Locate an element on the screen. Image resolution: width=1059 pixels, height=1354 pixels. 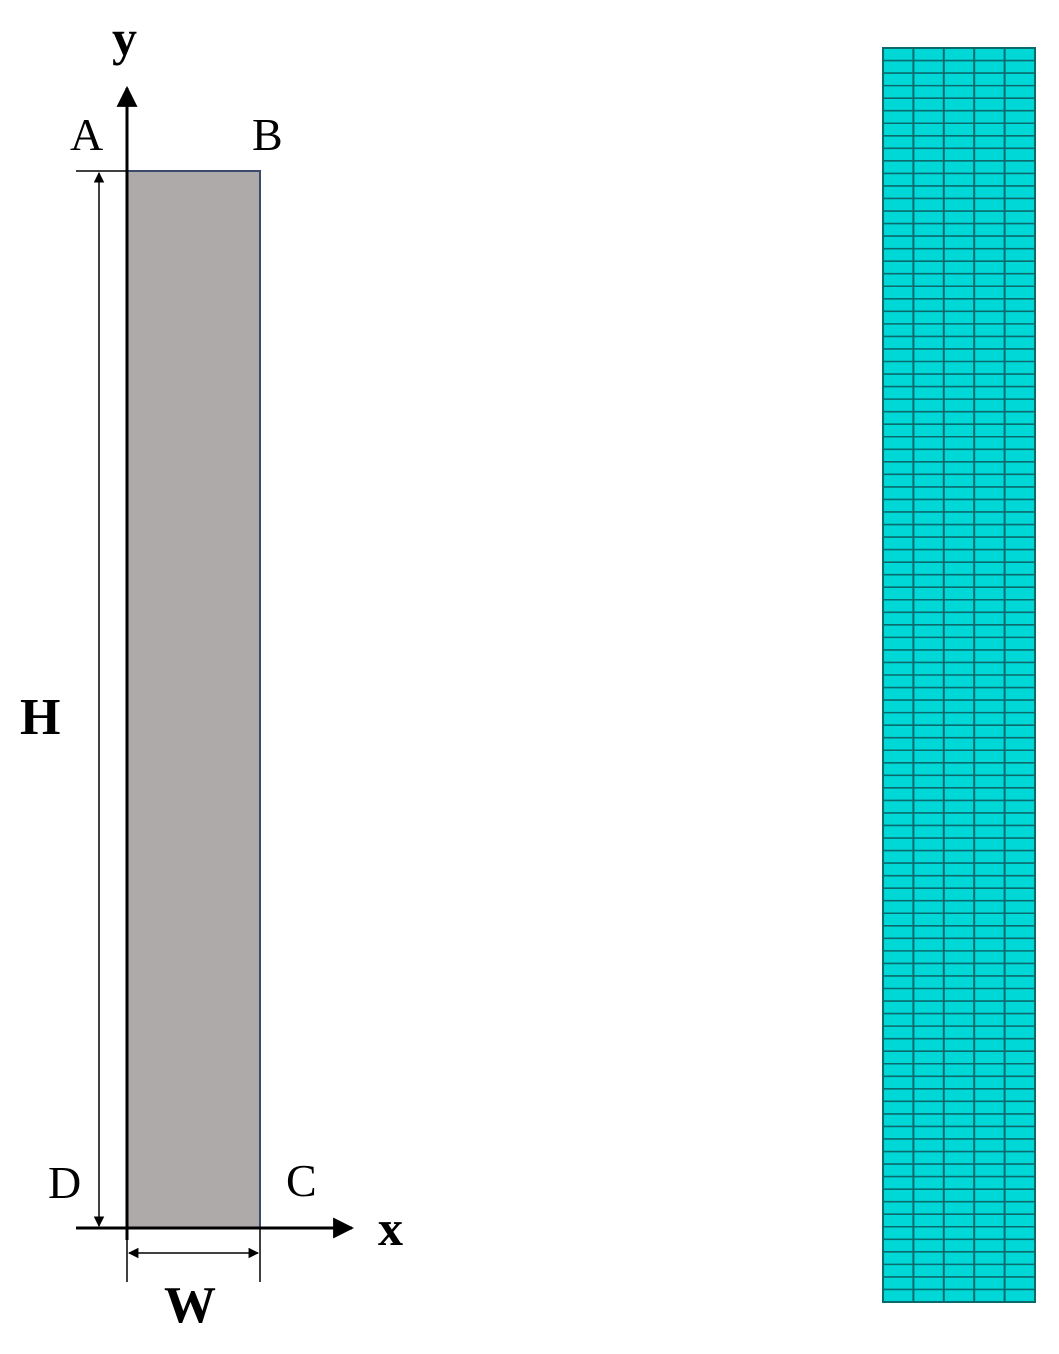
domain-rectangle is located at coordinates (193, 699).